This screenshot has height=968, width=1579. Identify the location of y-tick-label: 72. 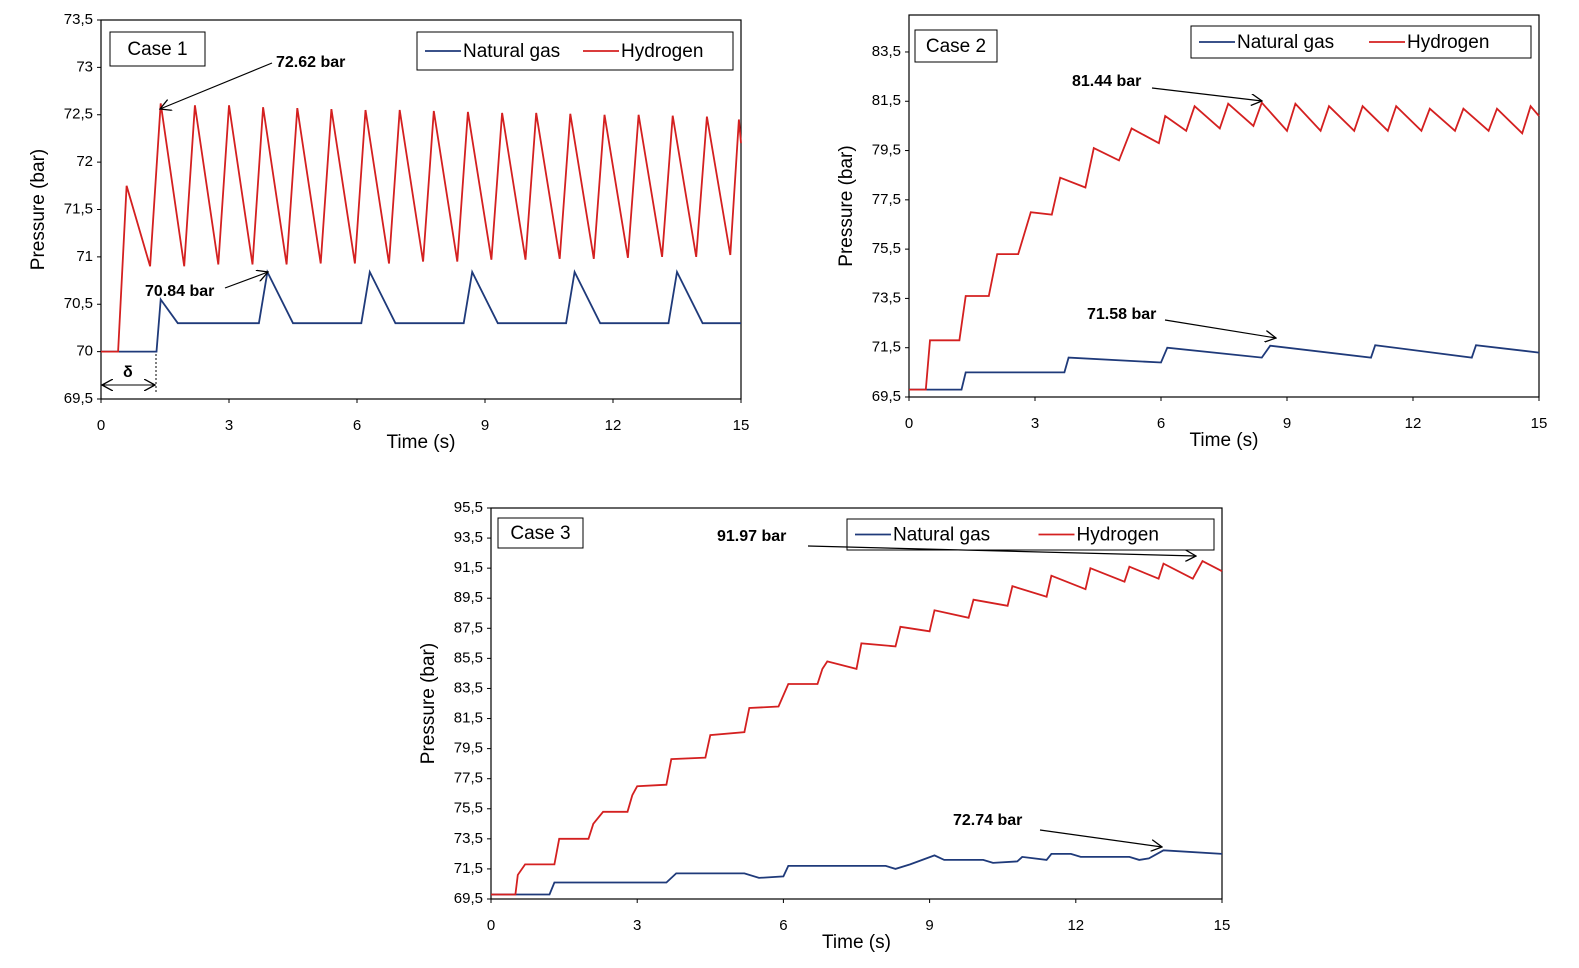
(84, 161).